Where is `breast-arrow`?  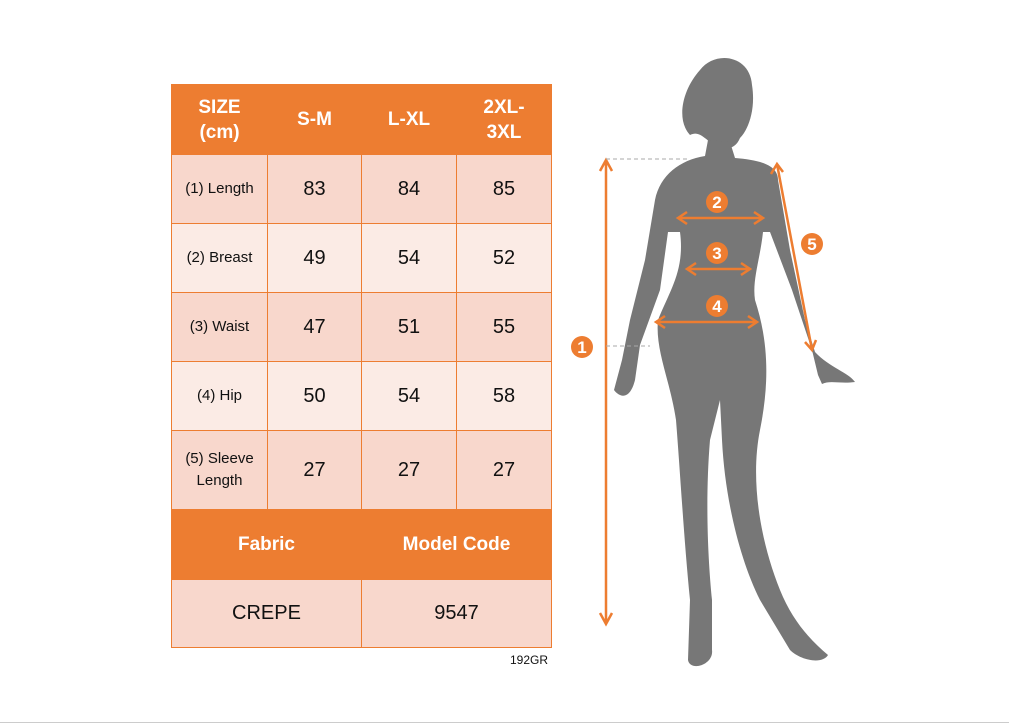
breast-arrow is located at coordinates (720, 218).